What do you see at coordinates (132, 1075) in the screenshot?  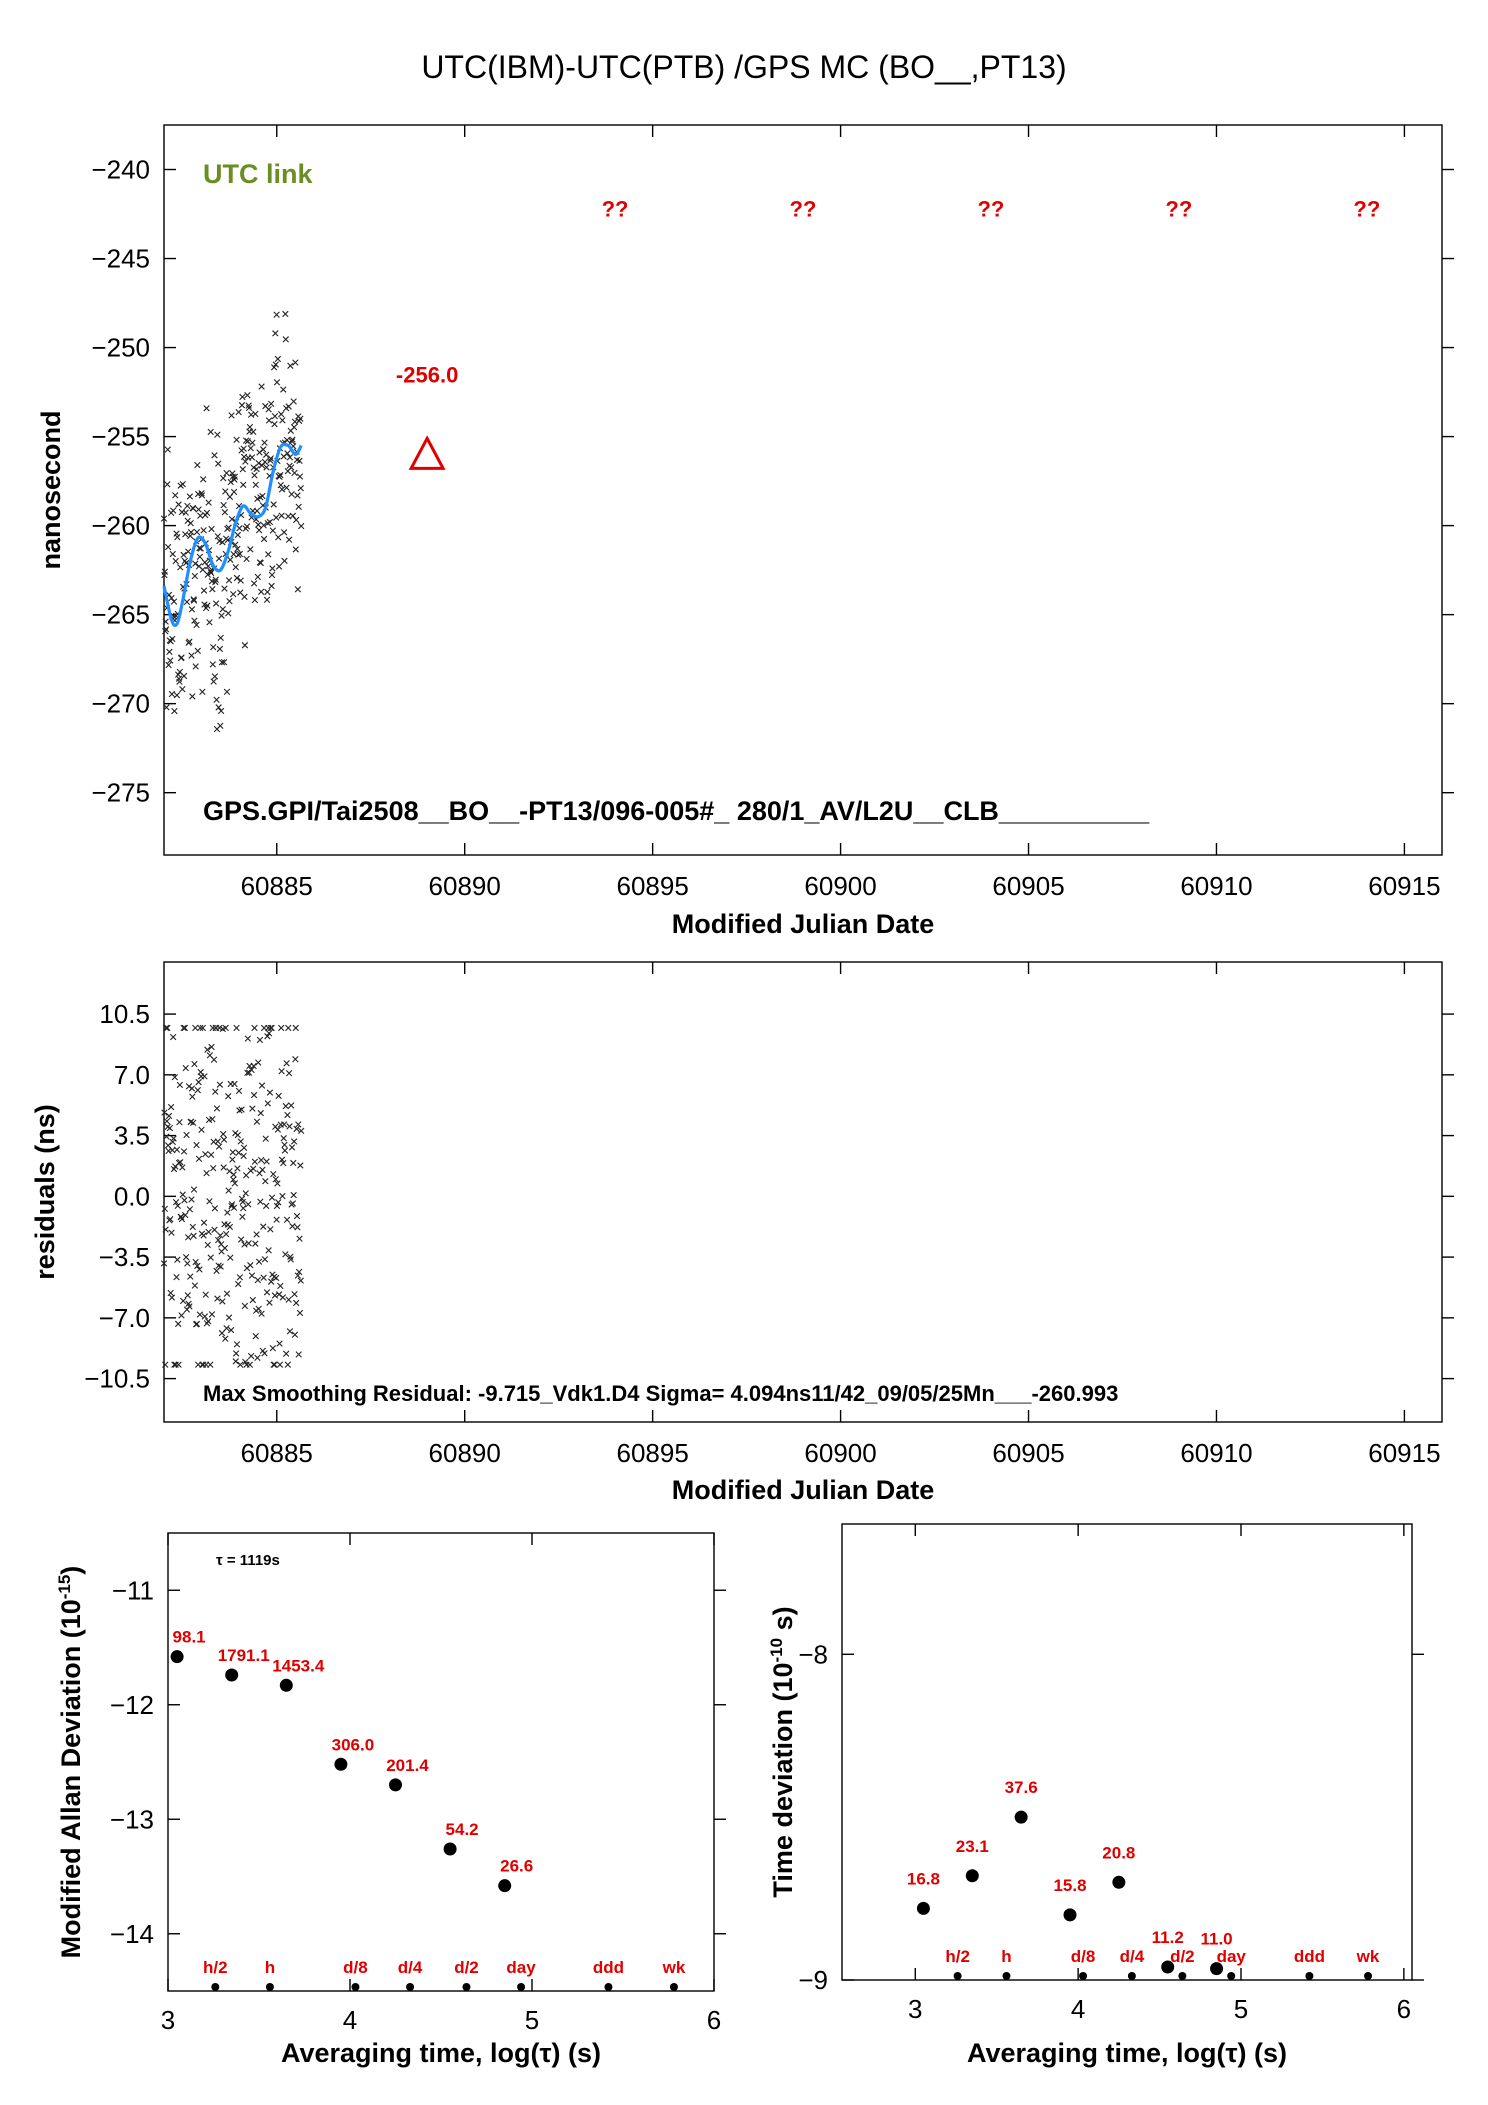 I see `y-tick-label: 7.0` at bounding box center [132, 1075].